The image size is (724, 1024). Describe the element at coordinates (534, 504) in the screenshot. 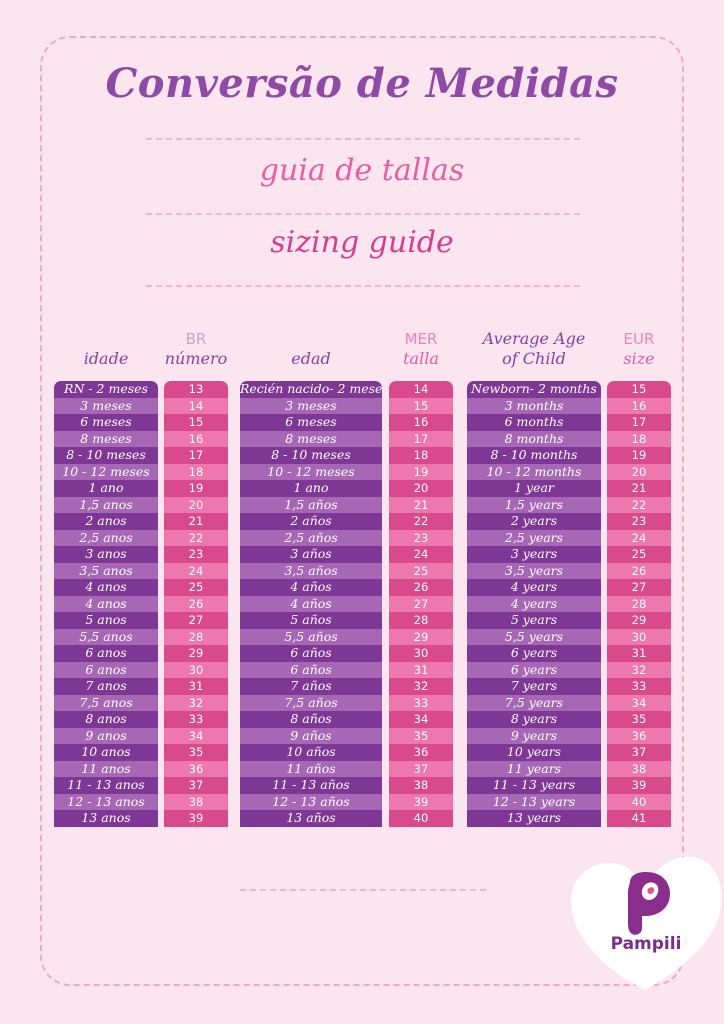

I see `table-cell: 1,5 years` at that location.